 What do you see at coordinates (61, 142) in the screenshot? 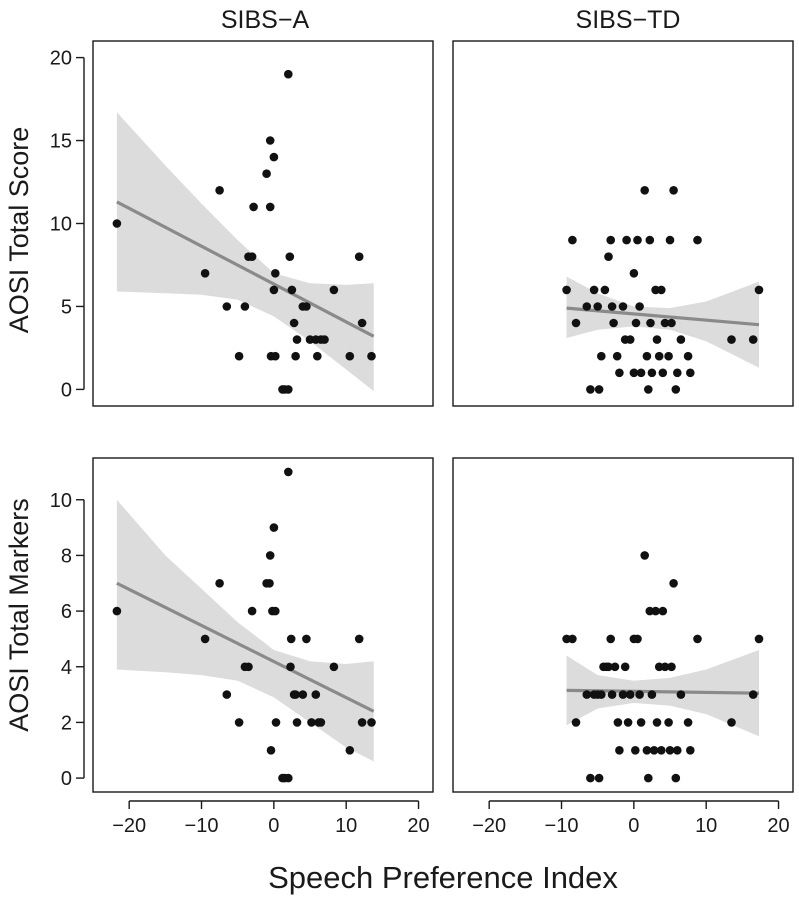
I see `y-tick-label: 15` at bounding box center [61, 142].